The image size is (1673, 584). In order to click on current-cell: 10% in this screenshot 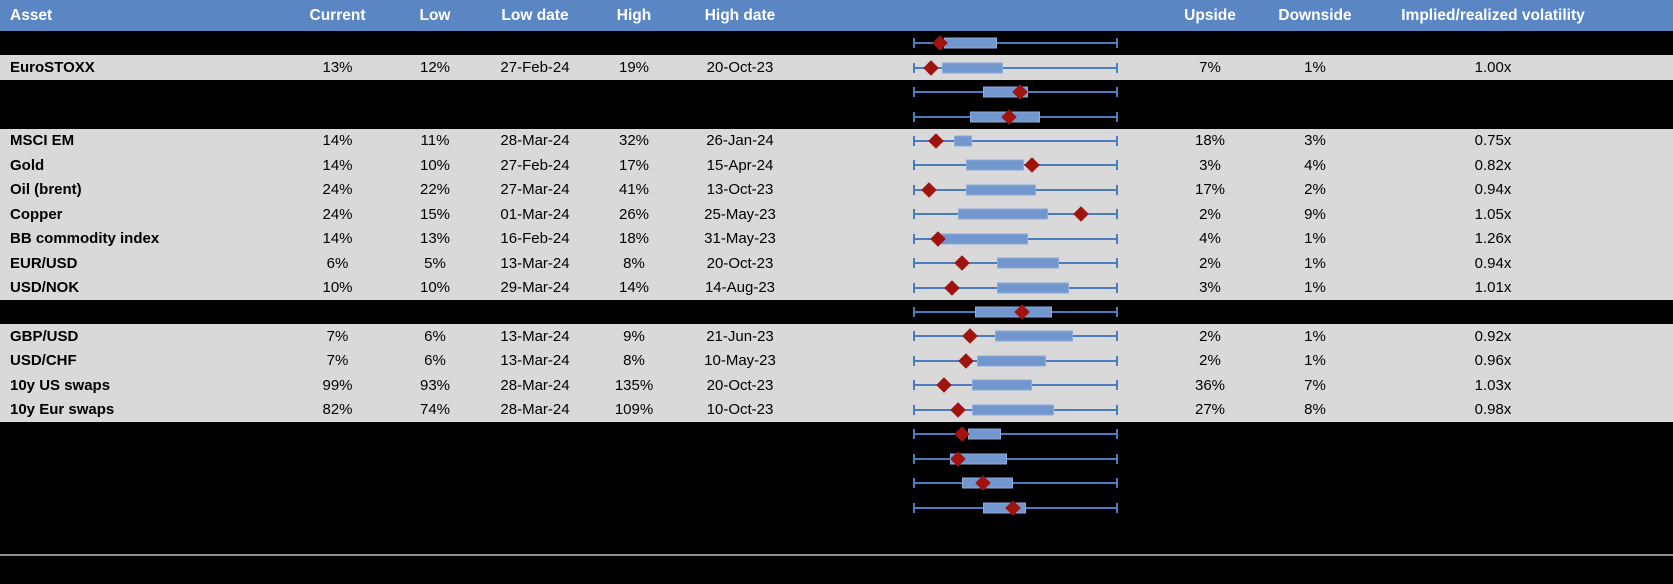, I will do `click(337, 288)`.